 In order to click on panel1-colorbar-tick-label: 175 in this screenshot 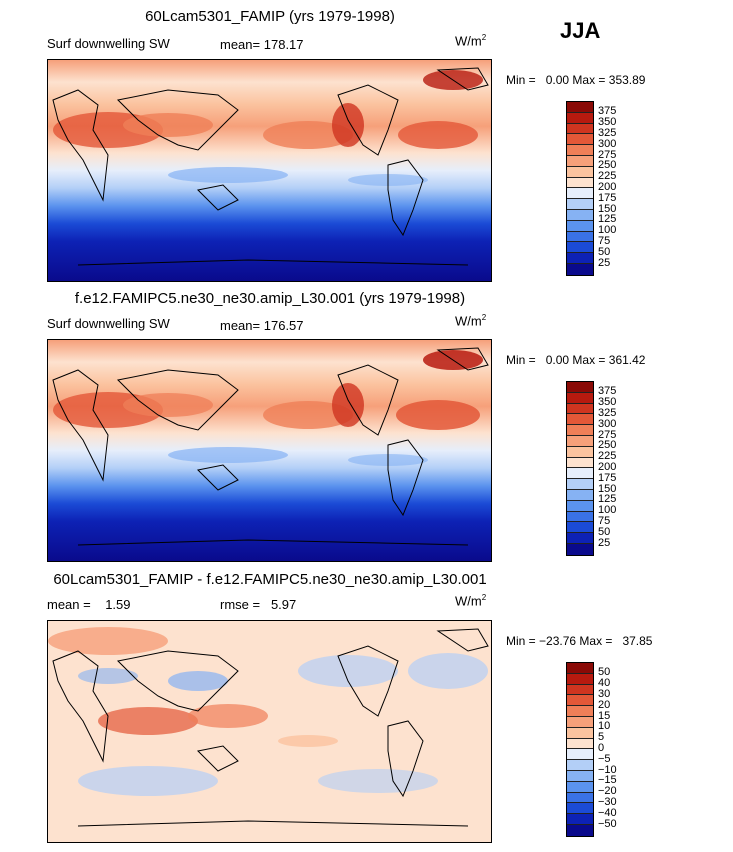, I will do `click(607, 197)`.